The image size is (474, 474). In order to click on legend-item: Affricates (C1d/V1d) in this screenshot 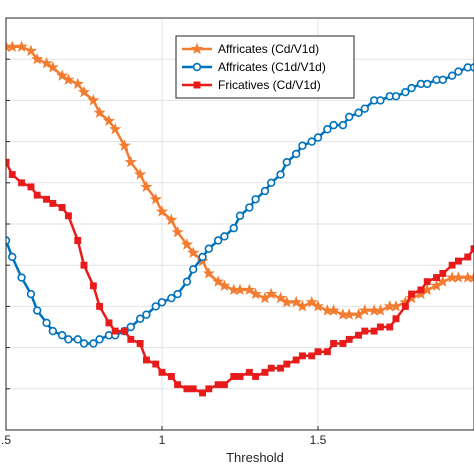, I will do `click(254, 67)`.